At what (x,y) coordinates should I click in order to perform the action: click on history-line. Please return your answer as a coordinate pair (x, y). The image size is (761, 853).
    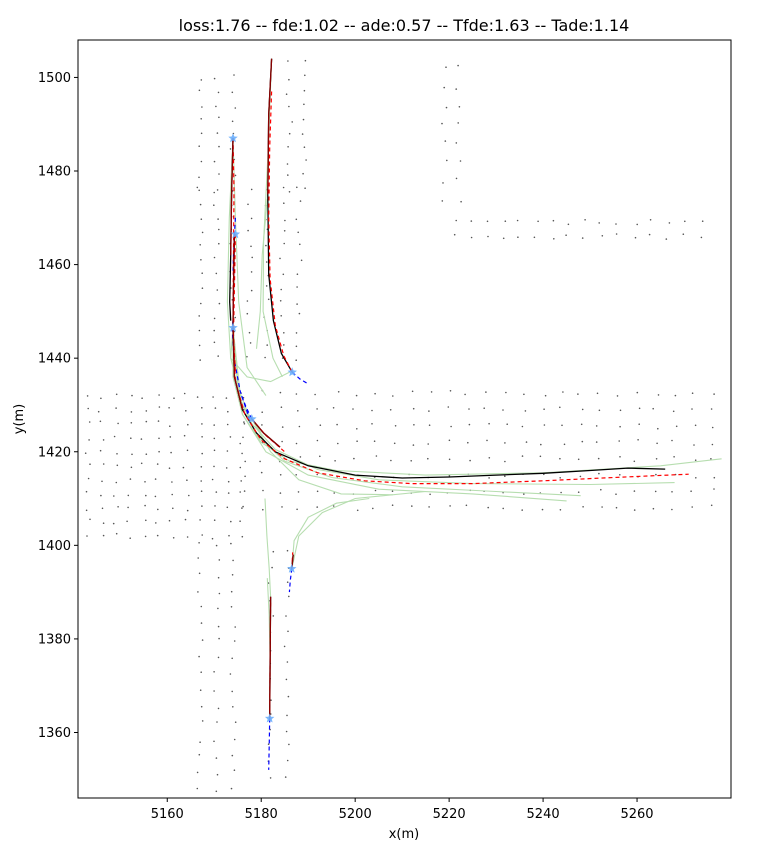
    Looking at the image, I should click on (290, 580).